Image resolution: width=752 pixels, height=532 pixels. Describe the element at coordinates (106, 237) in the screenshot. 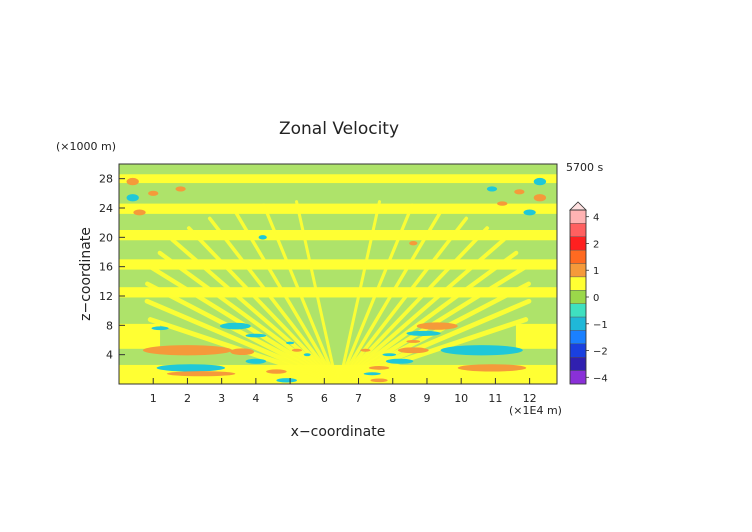

I see `y-tick-label: 20` at that location.